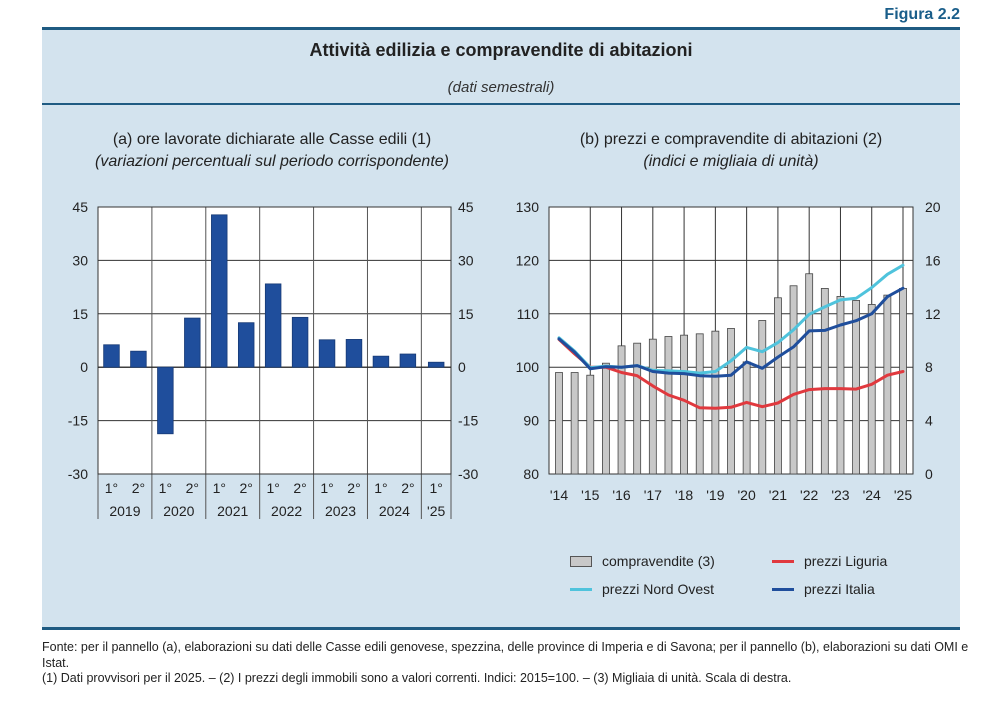 The height and width of the screenshot is (706, 1000). What do you see at coordinates (658, 589) in the screenshot?
I see `legend-label: prezzi Nord Ovest` at bounding box center [658, 589].